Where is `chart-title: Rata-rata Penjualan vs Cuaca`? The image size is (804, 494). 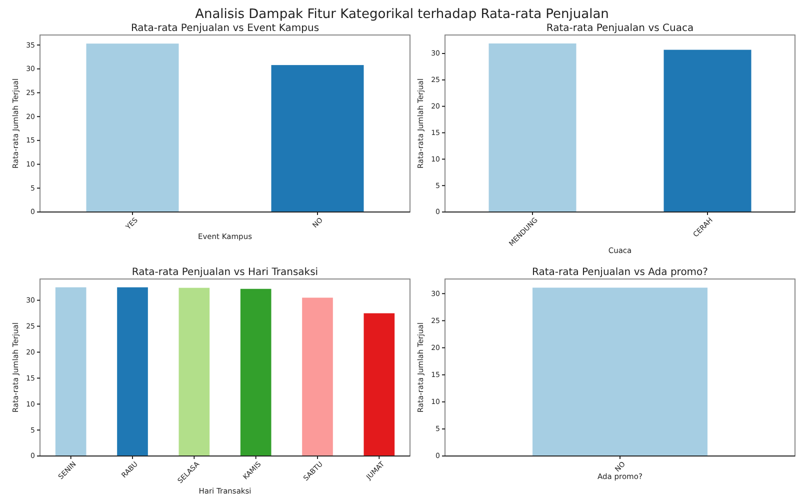
chart-title: Rata-rata Penjualan vs Cuaca is located at coordinates (620, 28).